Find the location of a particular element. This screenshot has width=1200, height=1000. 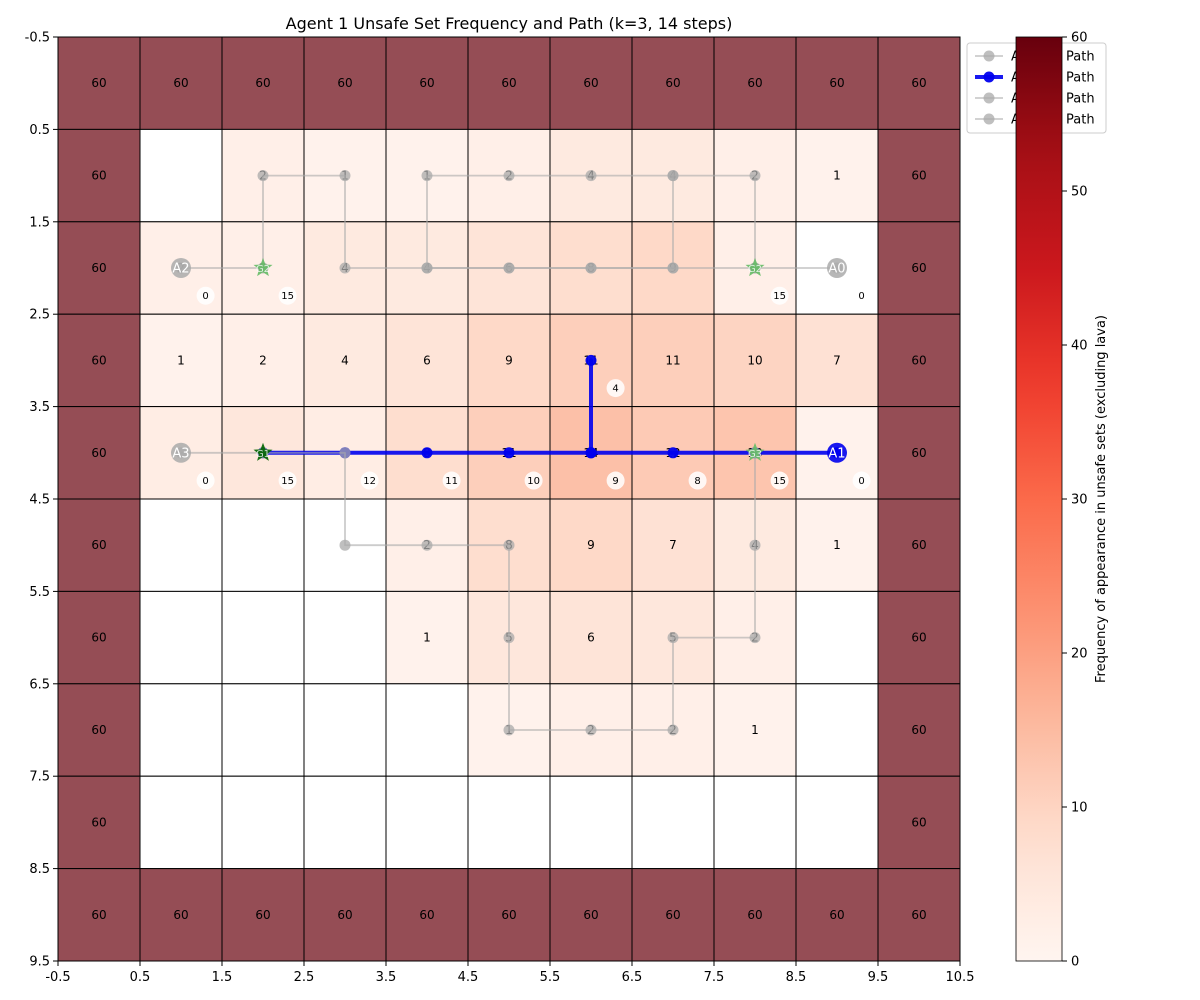

colorbar-tick-label: 20 is located at coordinates (1079, 654).